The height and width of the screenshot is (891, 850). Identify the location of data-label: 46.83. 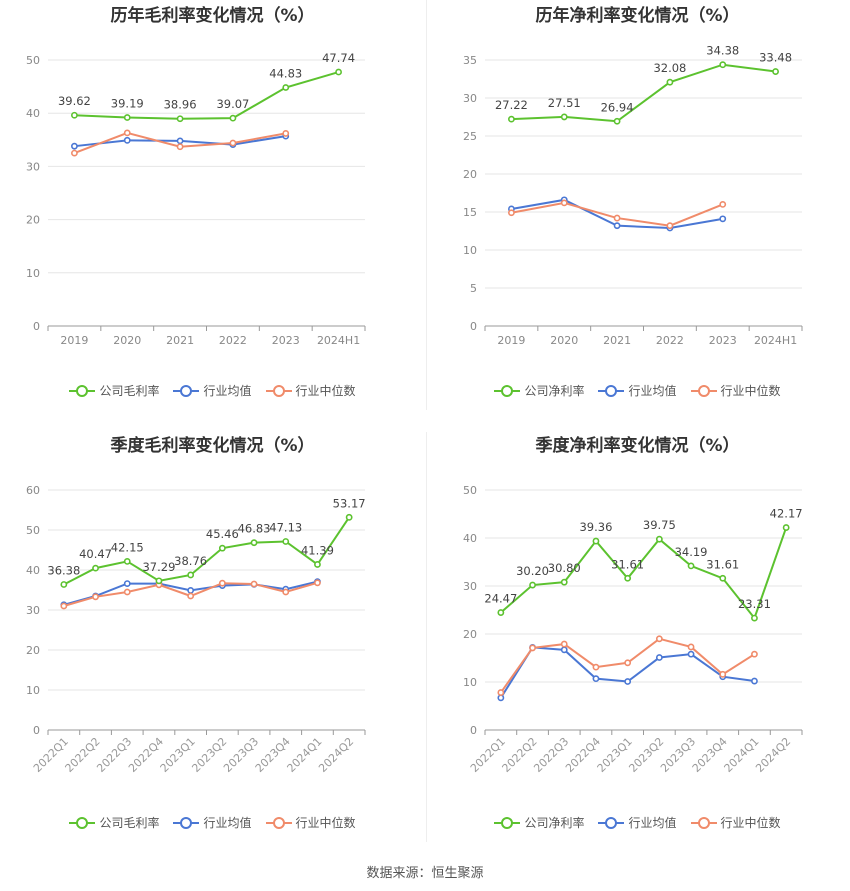
(254, 529).